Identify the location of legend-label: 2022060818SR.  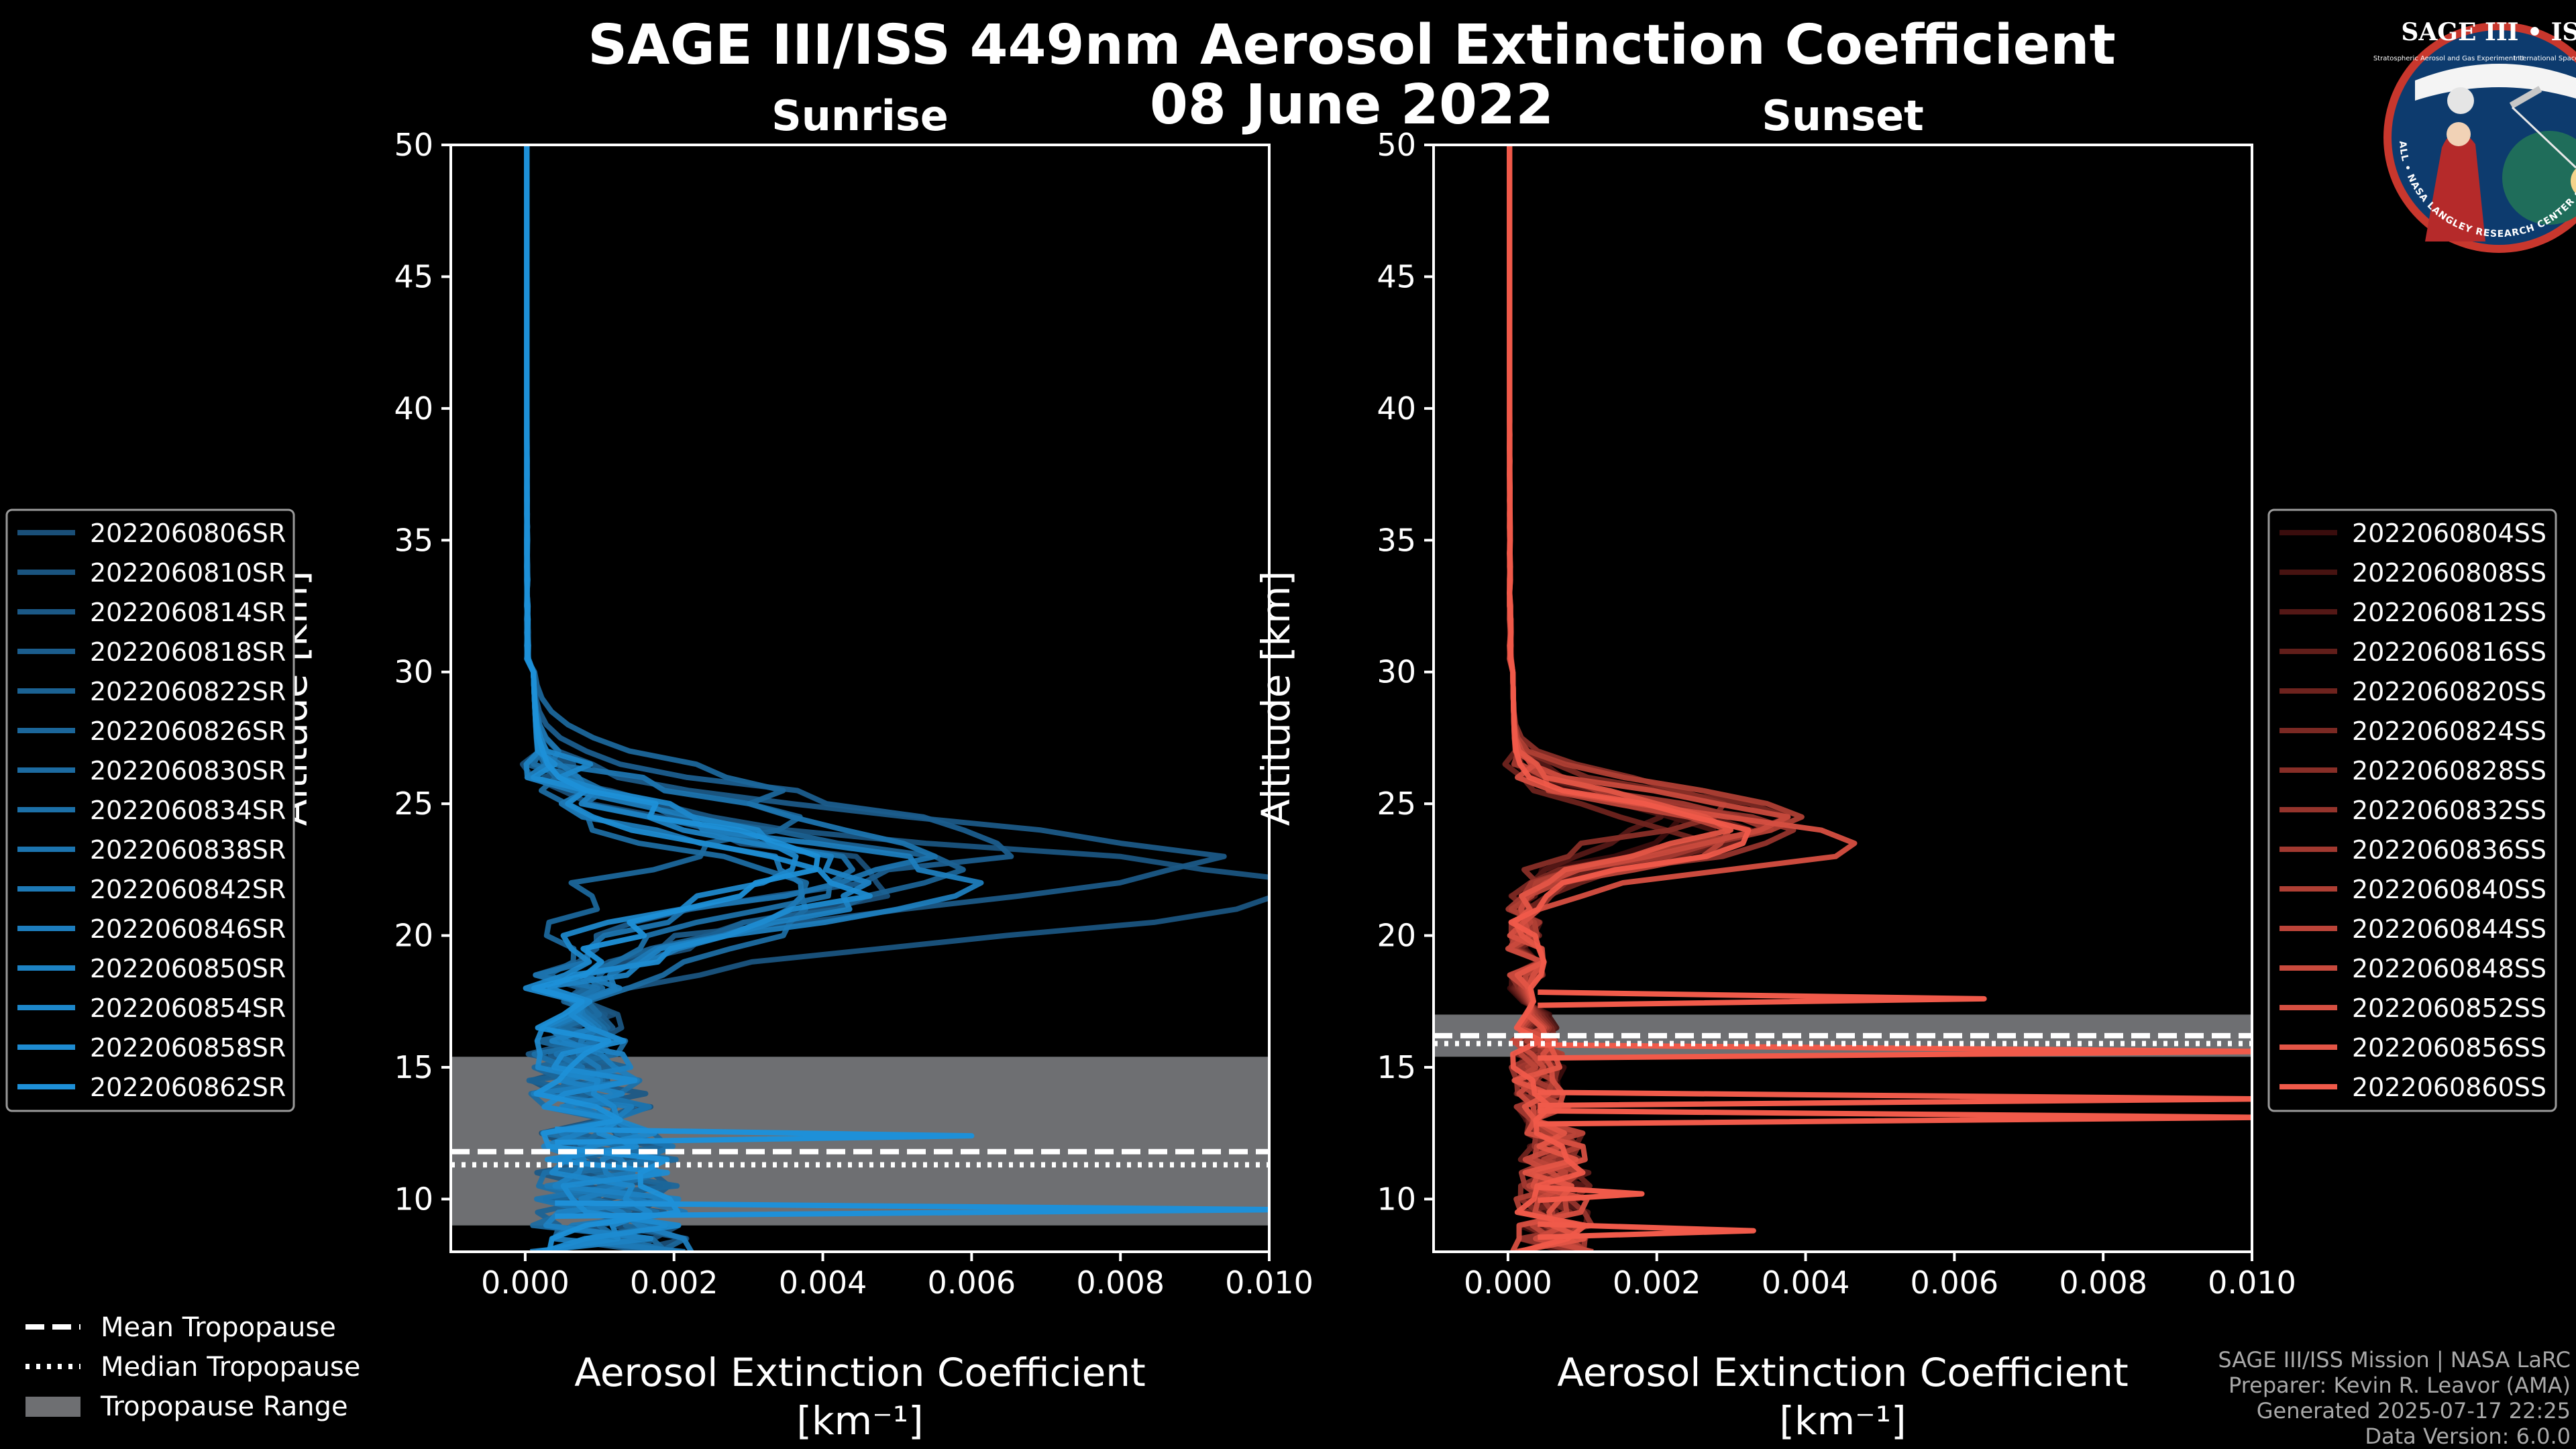
(188, 652).